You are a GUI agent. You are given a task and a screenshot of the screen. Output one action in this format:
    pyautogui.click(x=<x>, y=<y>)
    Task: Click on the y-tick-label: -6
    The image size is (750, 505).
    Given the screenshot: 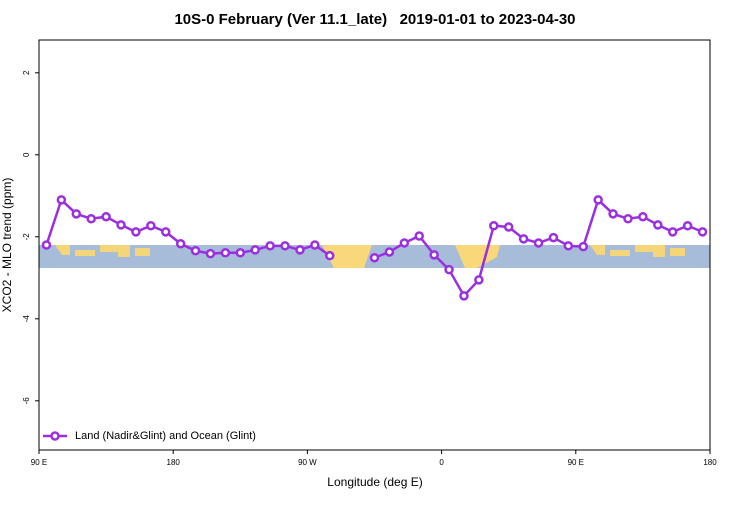 What is the action you would take?
    pyautogui.click(x=26, y=401)
    